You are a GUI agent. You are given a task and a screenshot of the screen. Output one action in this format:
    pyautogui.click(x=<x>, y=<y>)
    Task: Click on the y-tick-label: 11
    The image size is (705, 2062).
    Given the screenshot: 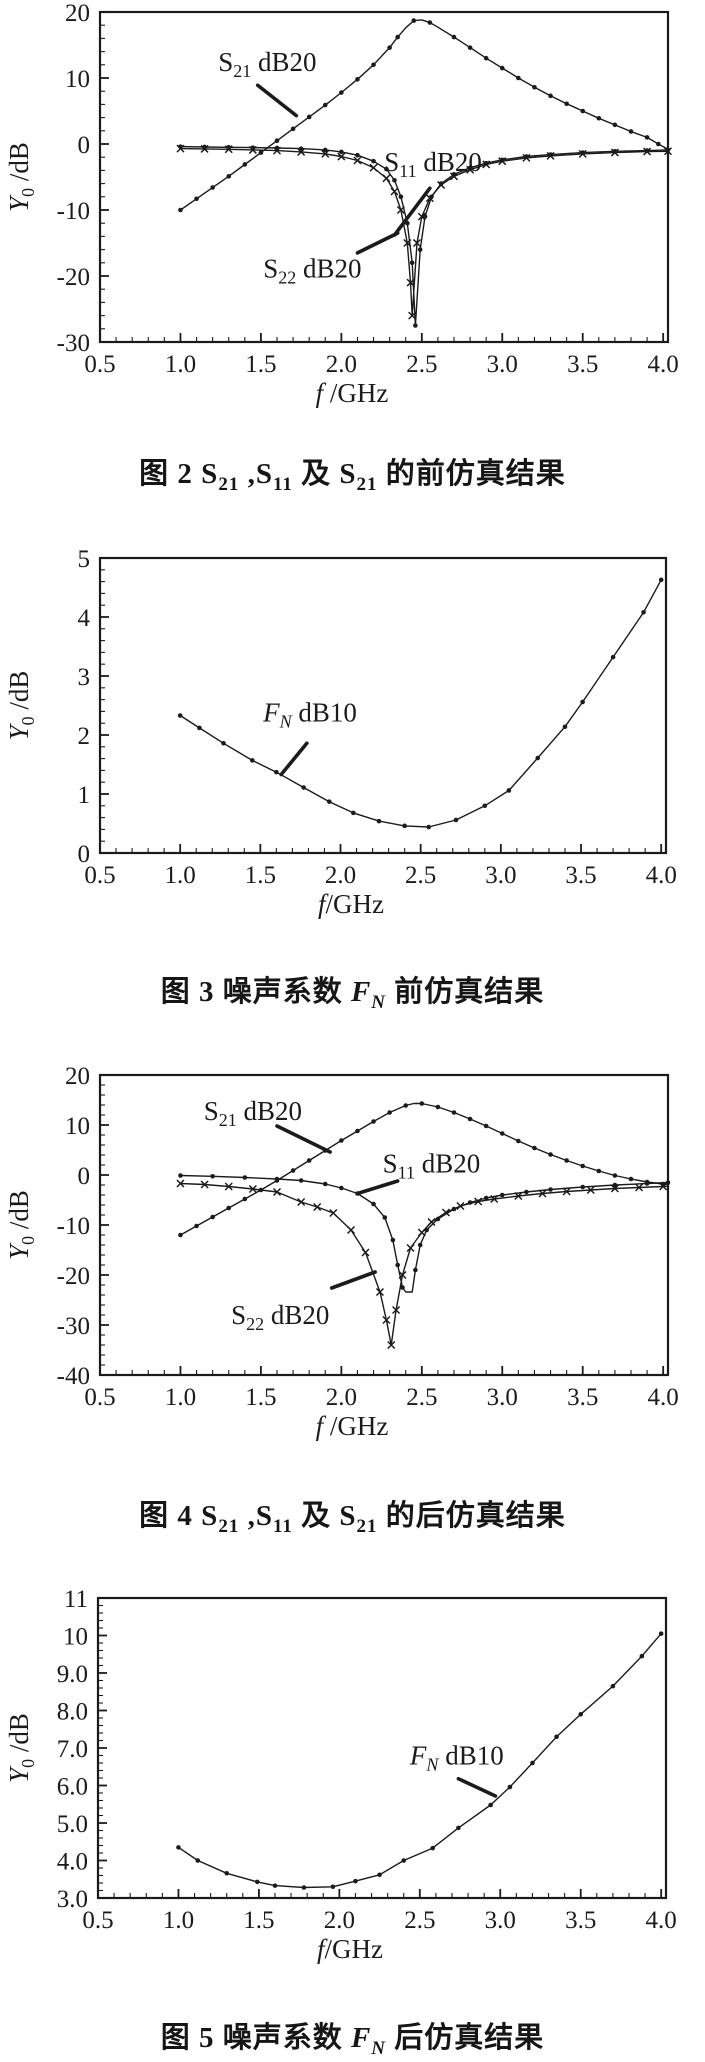 What is the action you would take?
    pyautogui.click(x=76, y=1599)
    